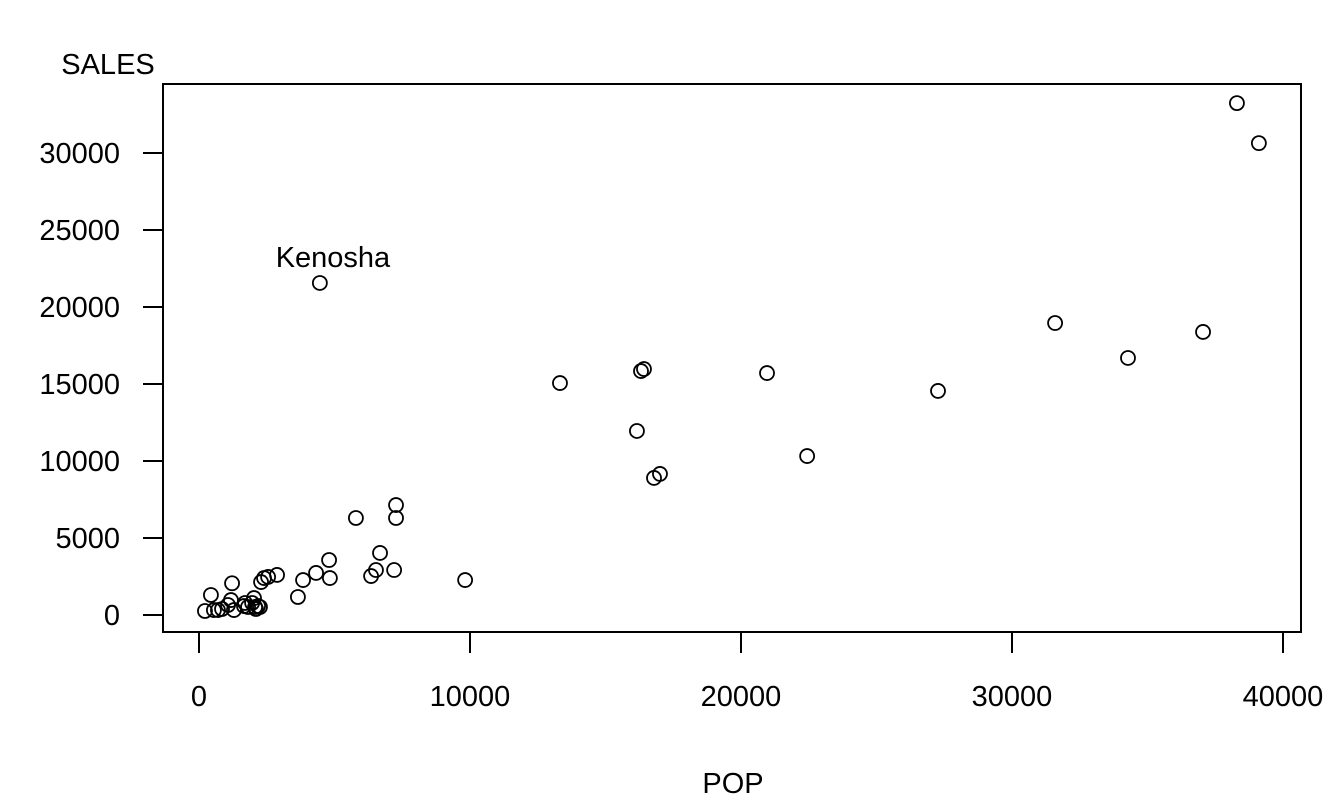  I want to click on x-tick-label: 20000, so click(741, 697).